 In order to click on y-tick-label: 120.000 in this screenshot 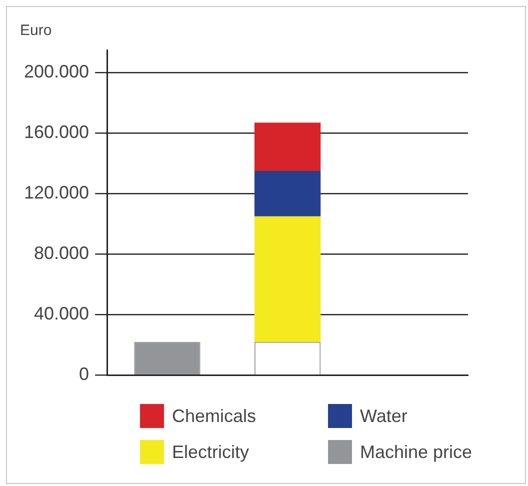, I will do `click(57, 192)`.